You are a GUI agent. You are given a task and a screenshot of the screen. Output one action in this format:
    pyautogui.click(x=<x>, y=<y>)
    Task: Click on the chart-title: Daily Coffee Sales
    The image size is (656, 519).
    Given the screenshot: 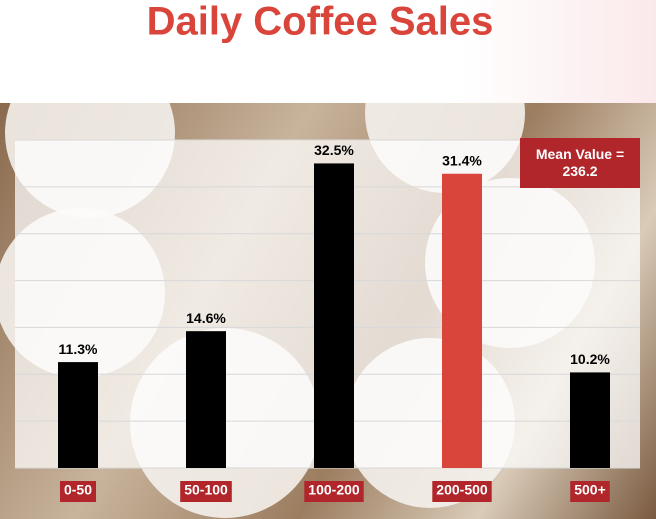 What is the action you would take?
    pyautogui.click(x=320, y=22)
    